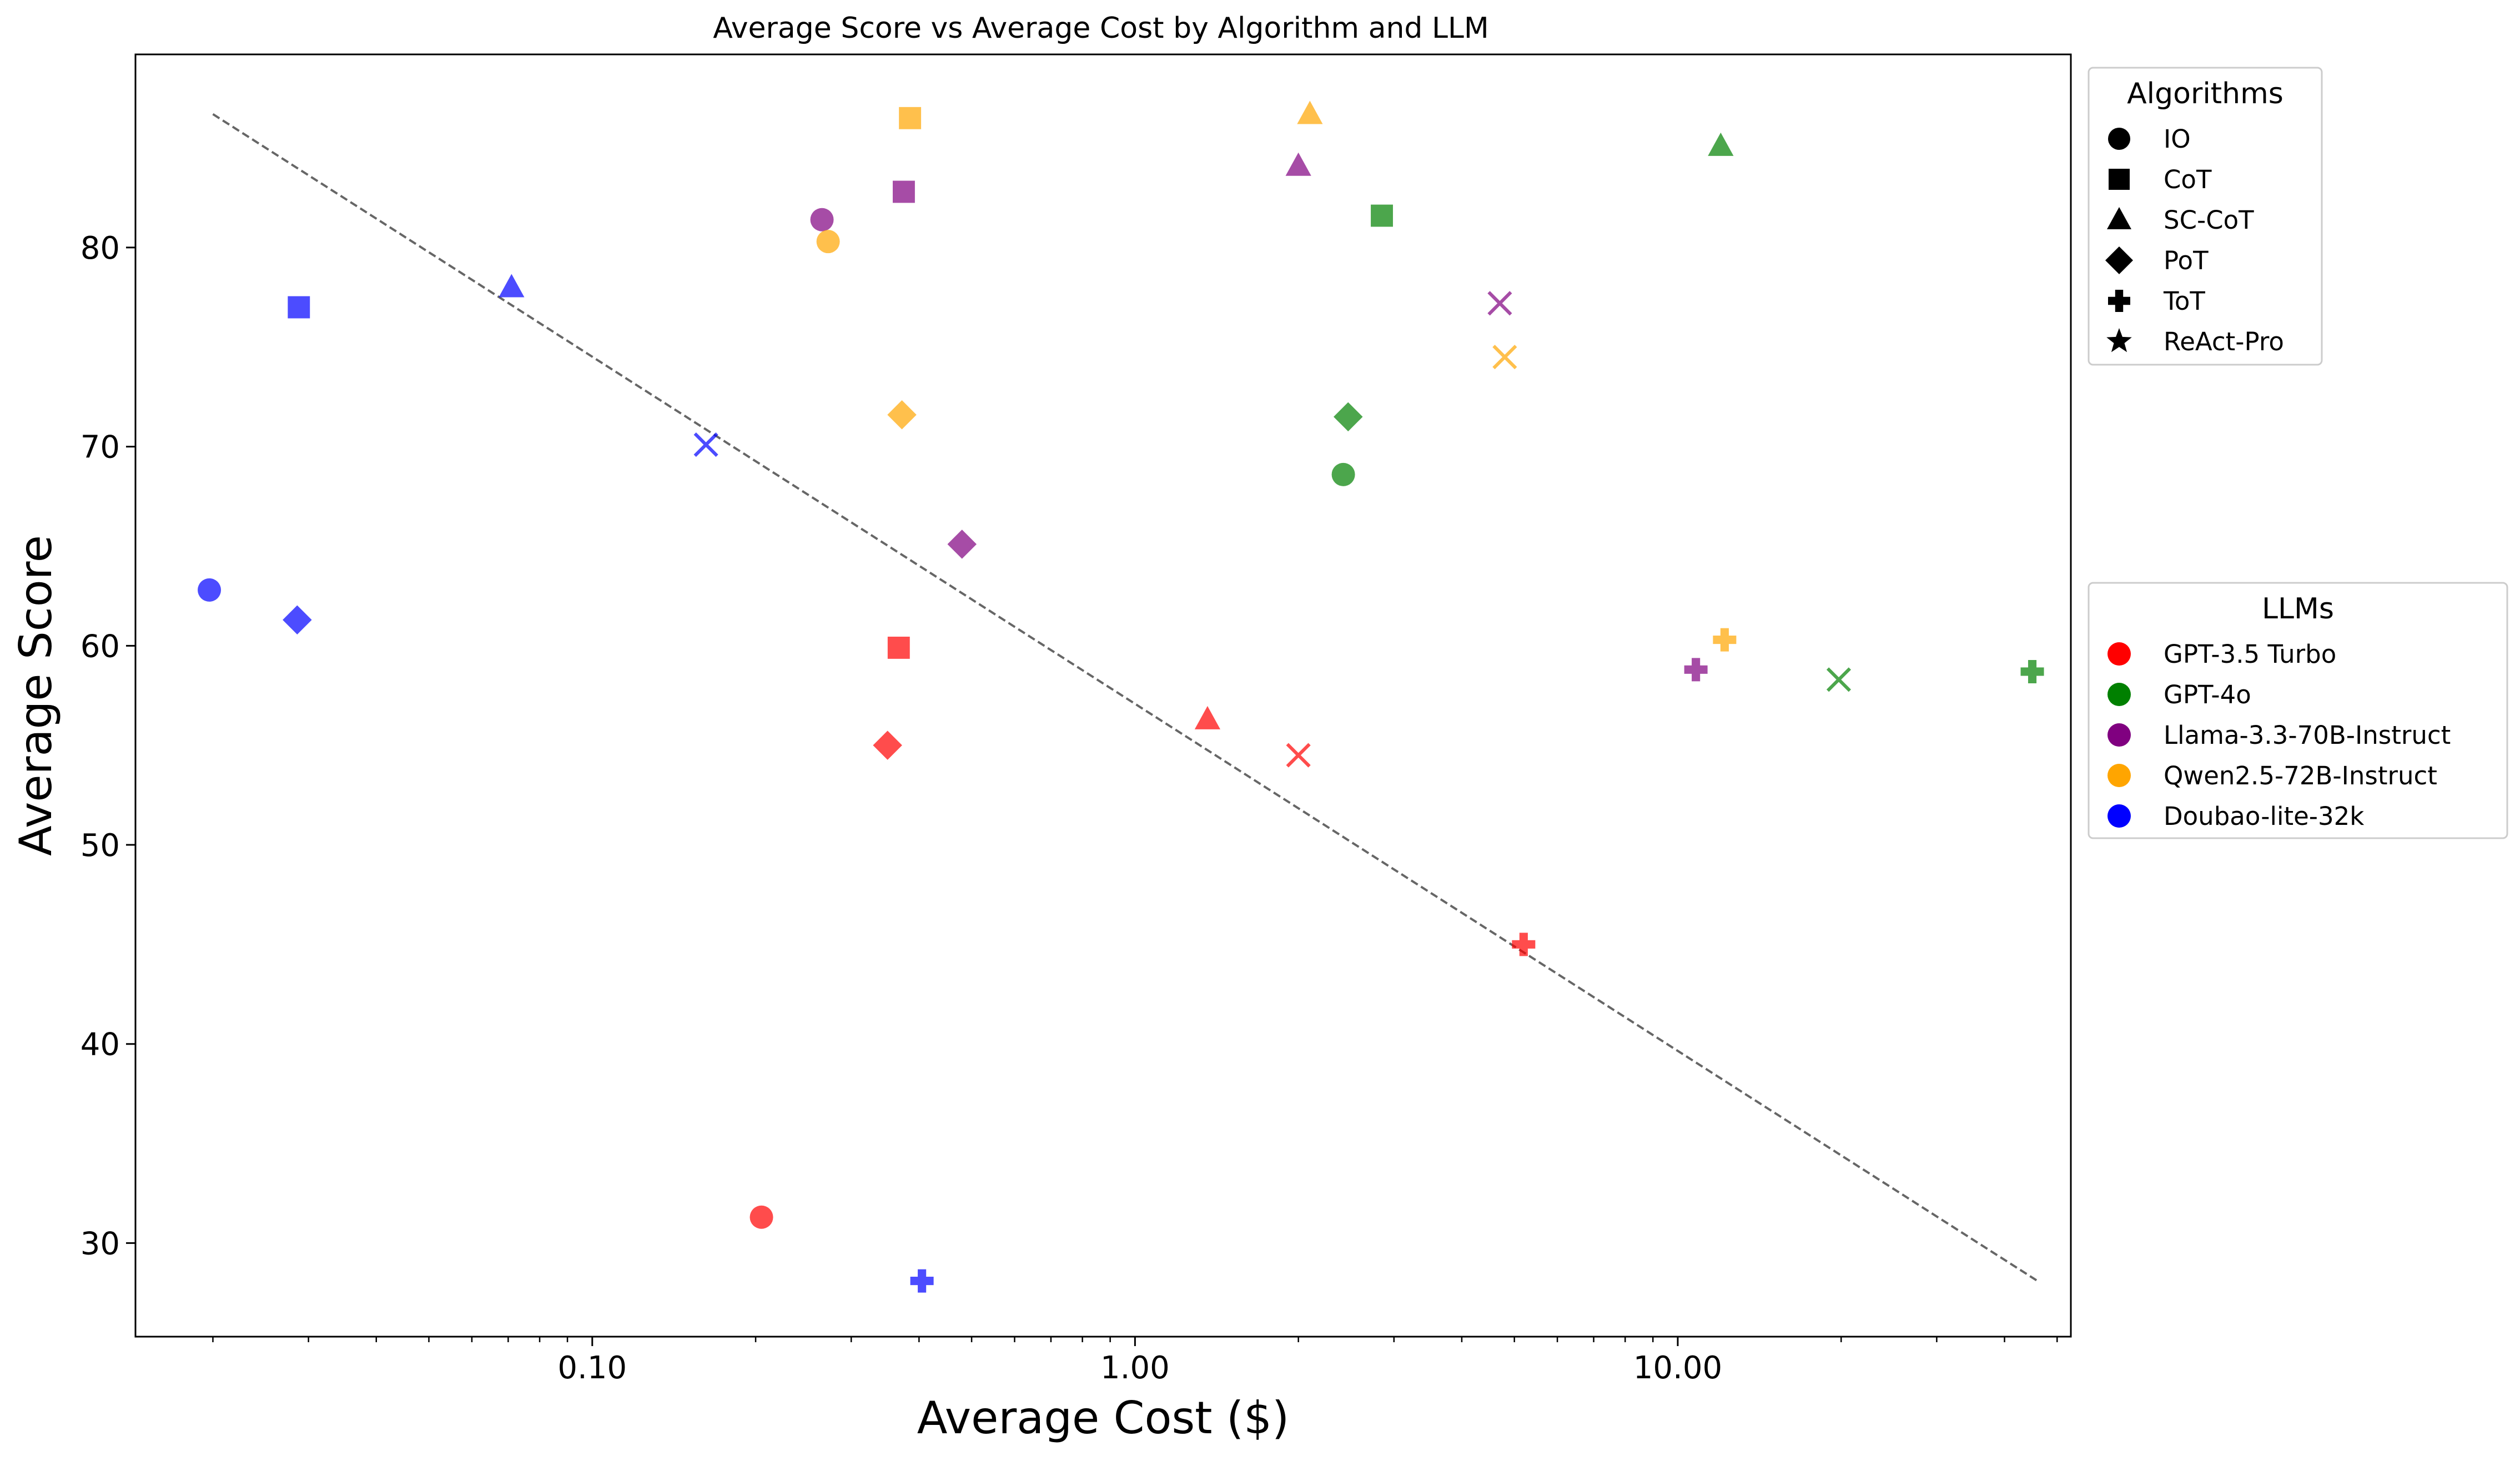  I want to click on algorithms-legend: Algorithms IO CoT SC-CoT PoT ToT ReAct-Pro, so click(2205, 216).